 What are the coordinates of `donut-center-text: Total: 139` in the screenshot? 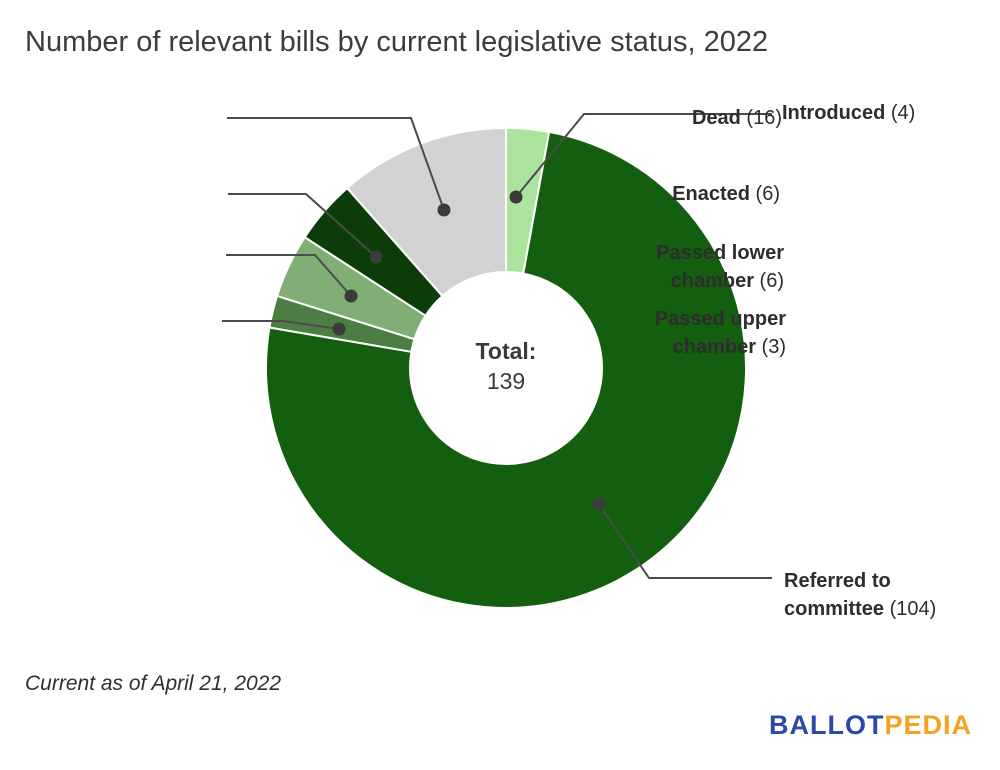 It's located at (506, 366).